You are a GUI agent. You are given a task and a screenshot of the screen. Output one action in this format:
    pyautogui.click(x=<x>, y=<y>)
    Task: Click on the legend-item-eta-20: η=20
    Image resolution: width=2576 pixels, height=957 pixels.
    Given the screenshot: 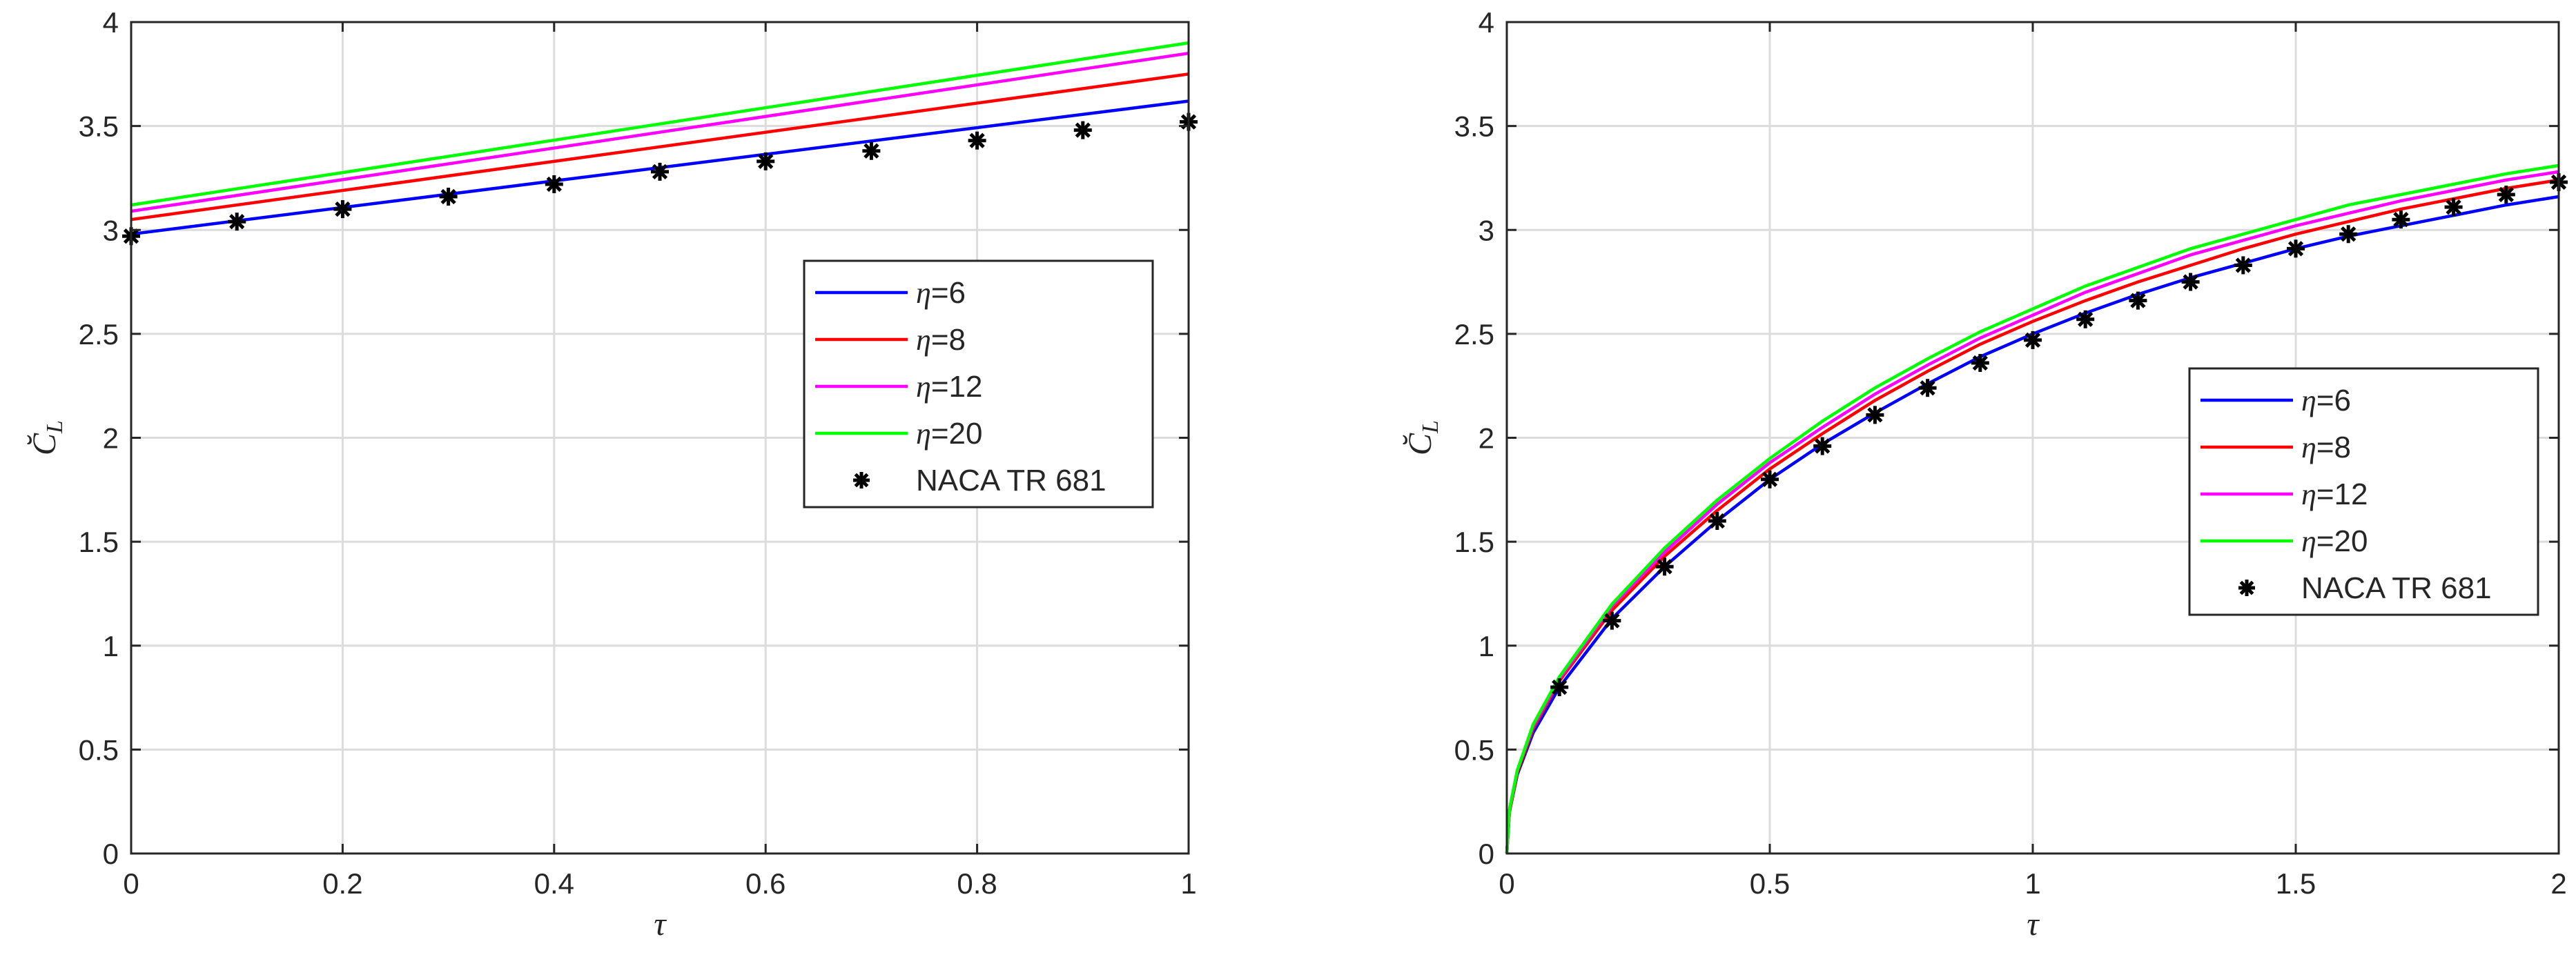 What is the action you would take?
    pyautogui.click(x=898, y=434)
    